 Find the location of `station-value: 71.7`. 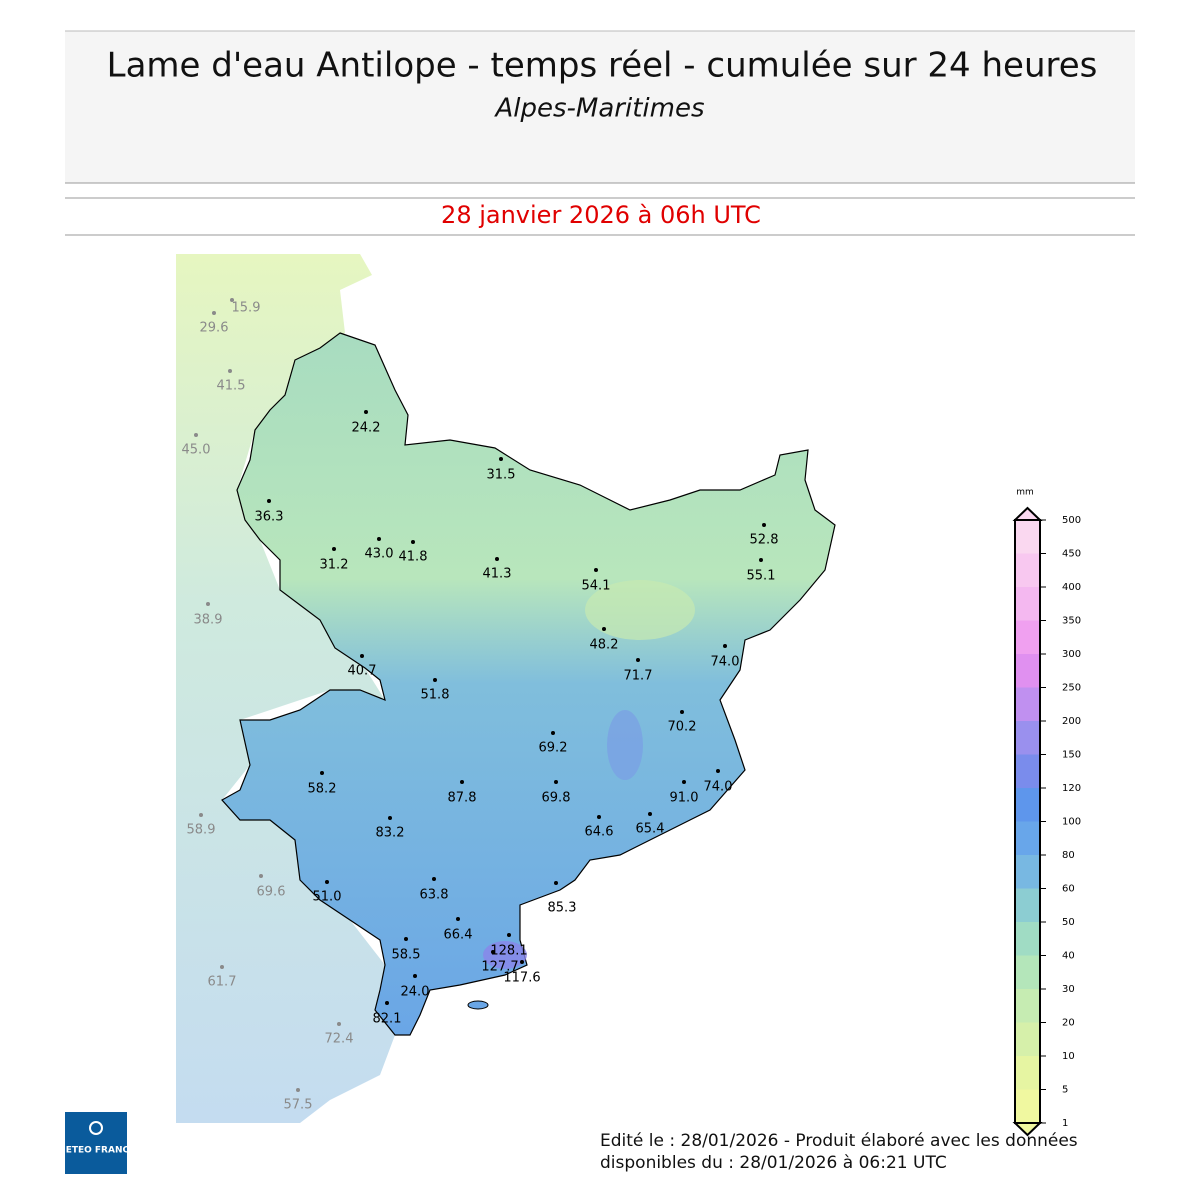

station-value: 71.7 is located at coordinates (638, 676).